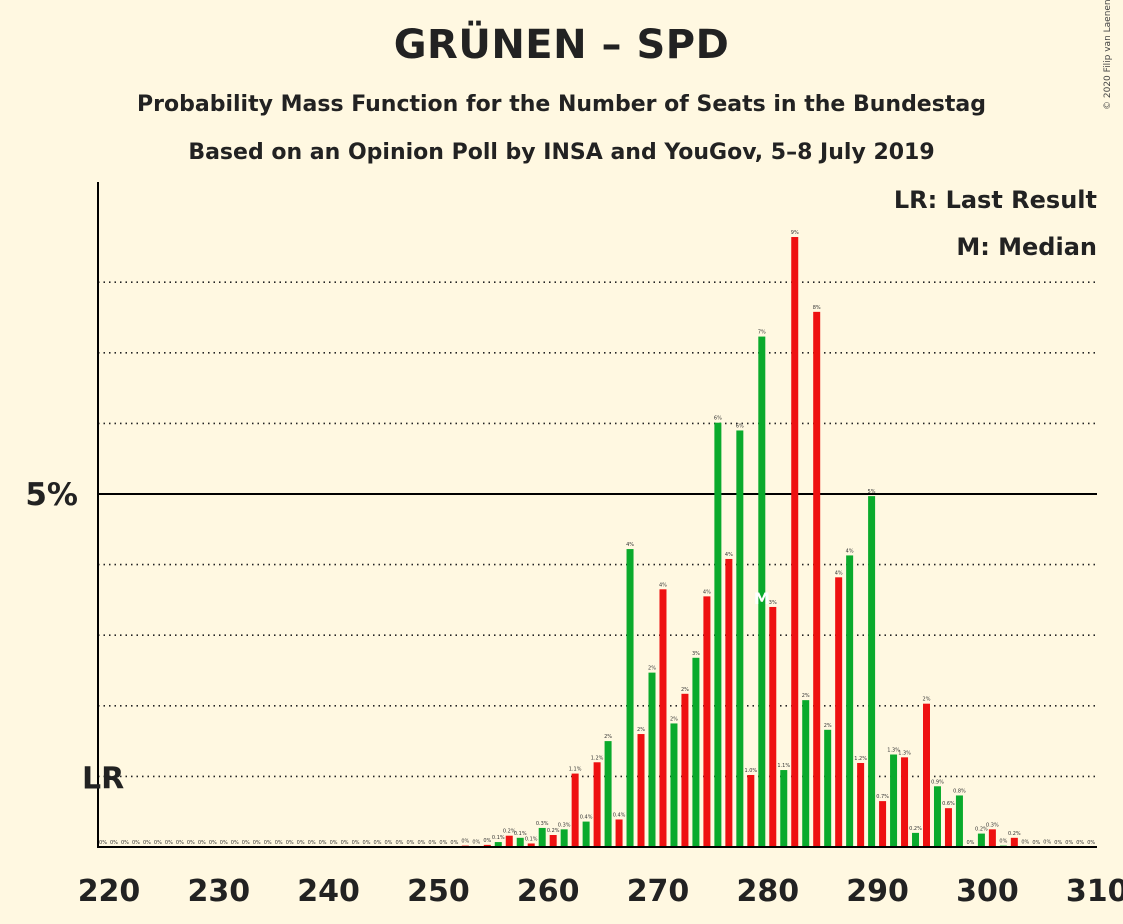 The height and width of the screenshot is (924, 1123). What do you see at coordinates (1094, 891) in the screenshot?
I see `x-tick-label: 310` at bounding box center [1094, 891].